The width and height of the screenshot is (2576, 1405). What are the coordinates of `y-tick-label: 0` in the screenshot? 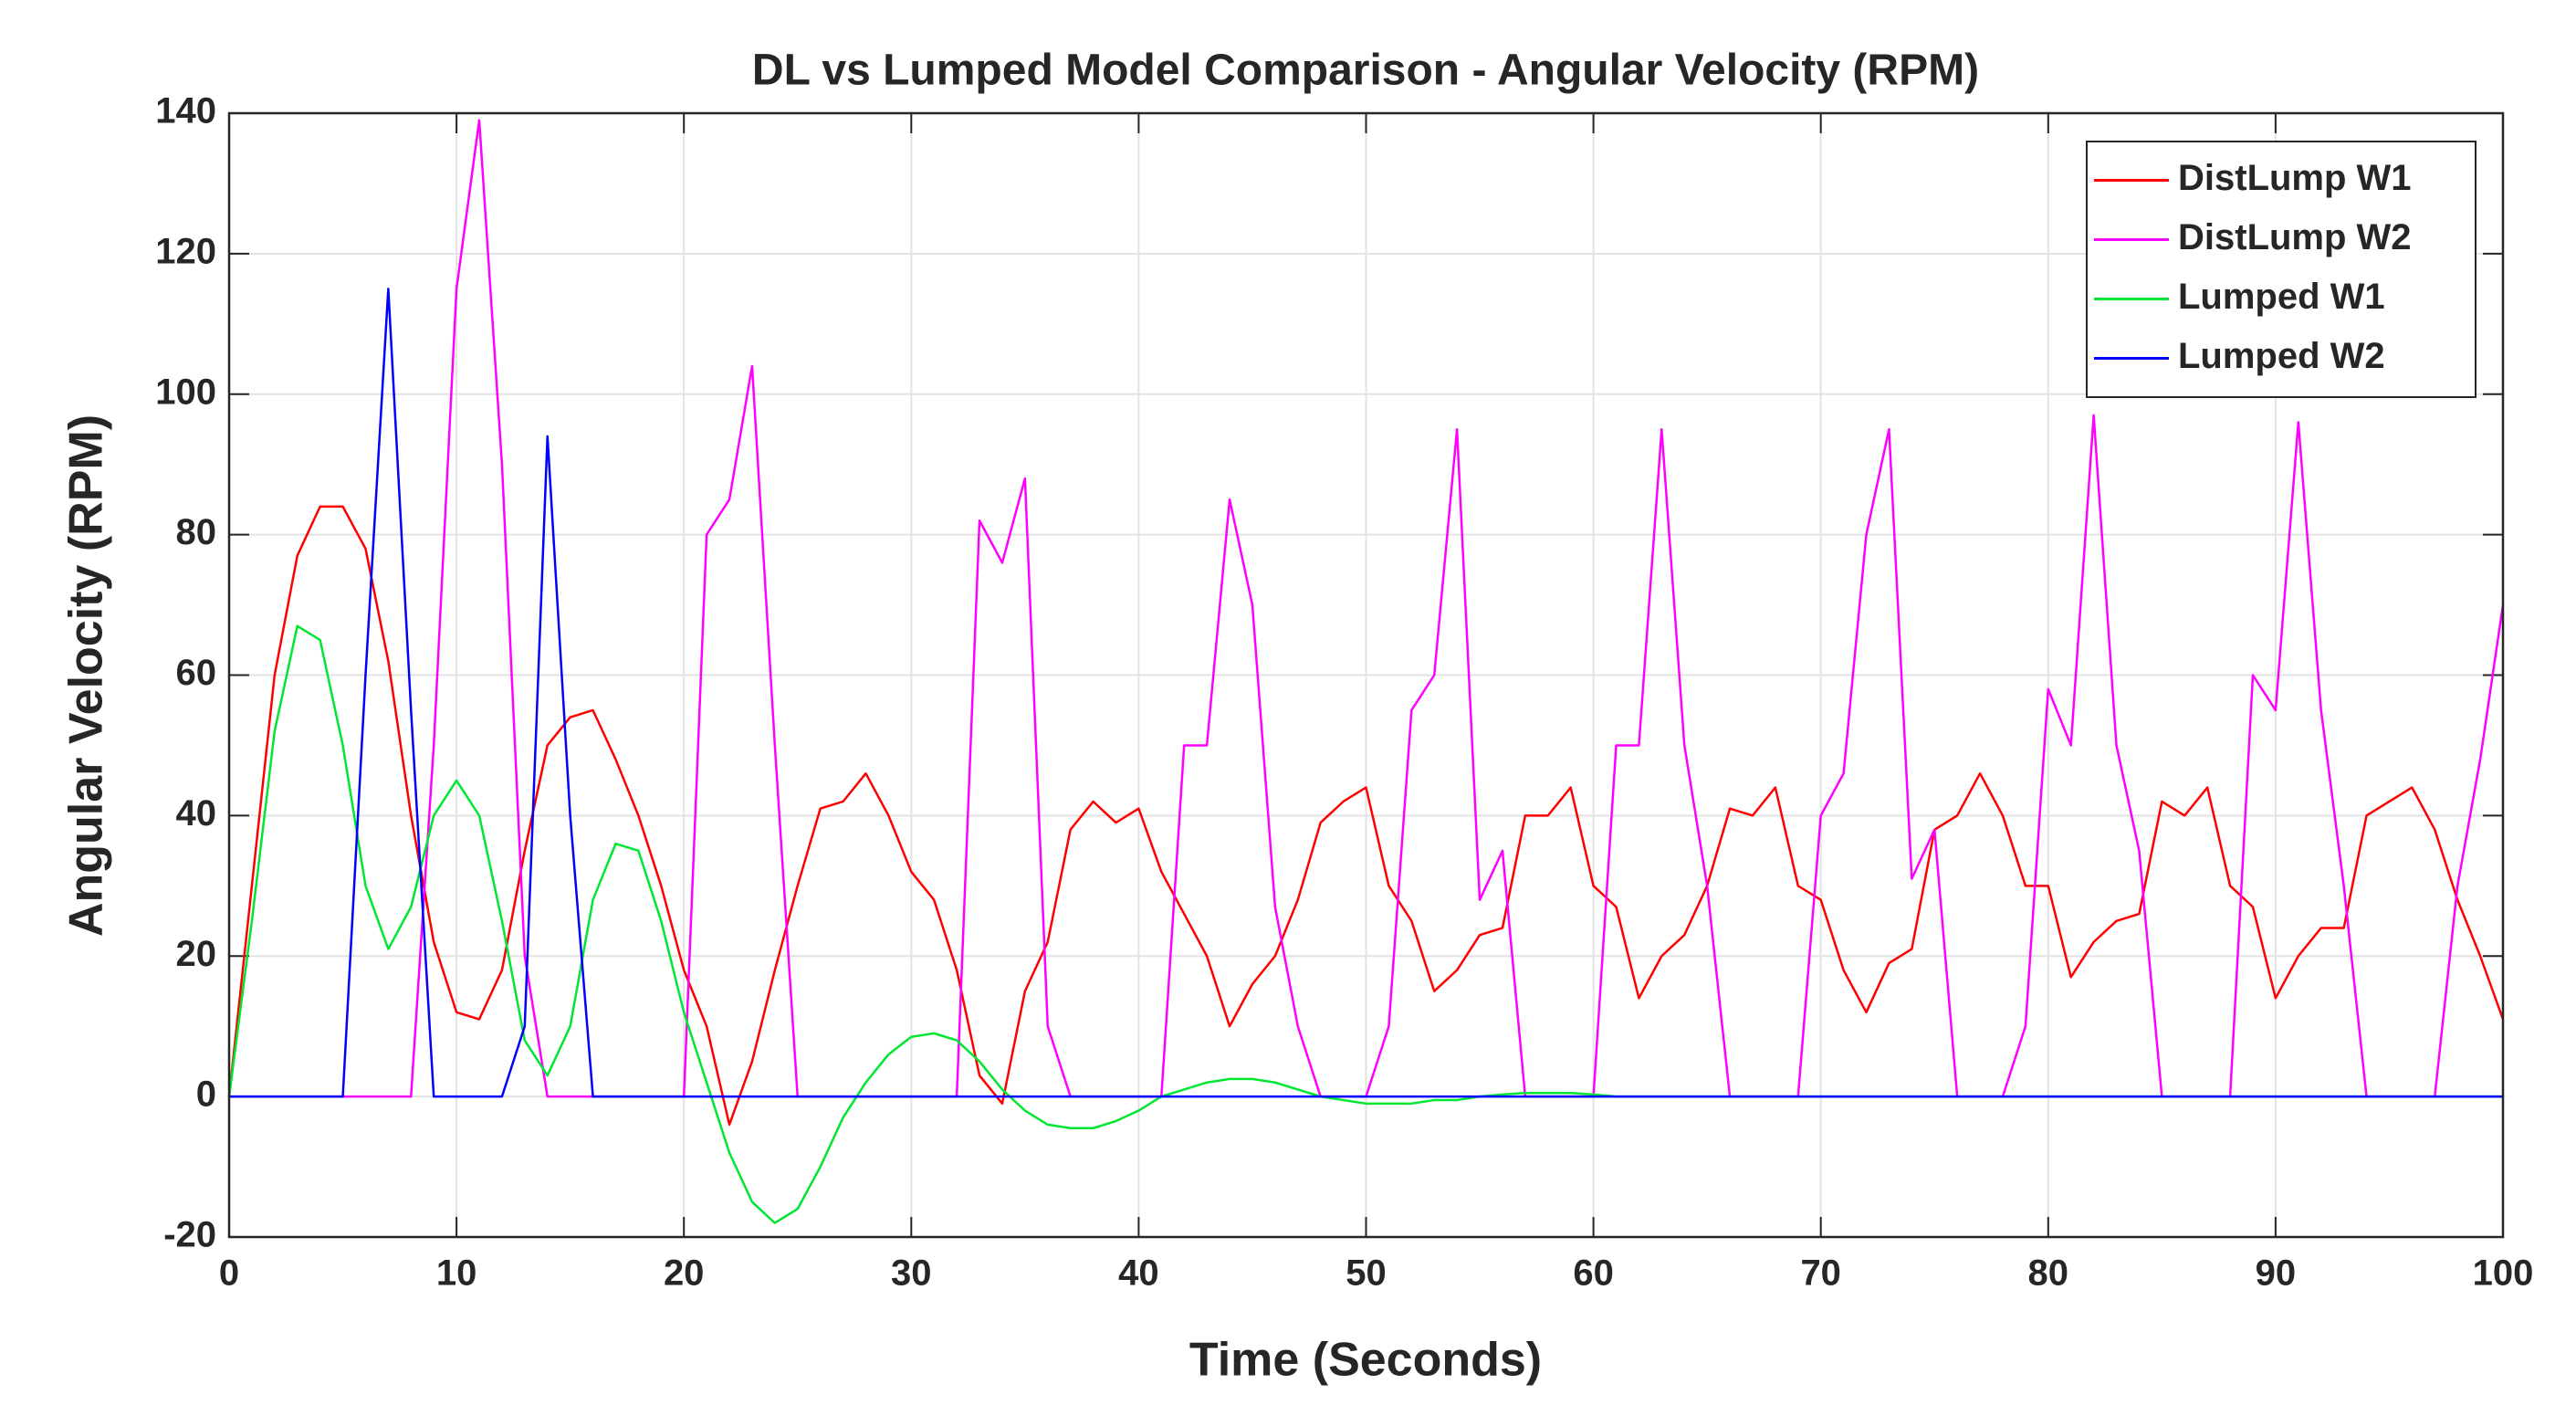 It's located at (206, 1095).